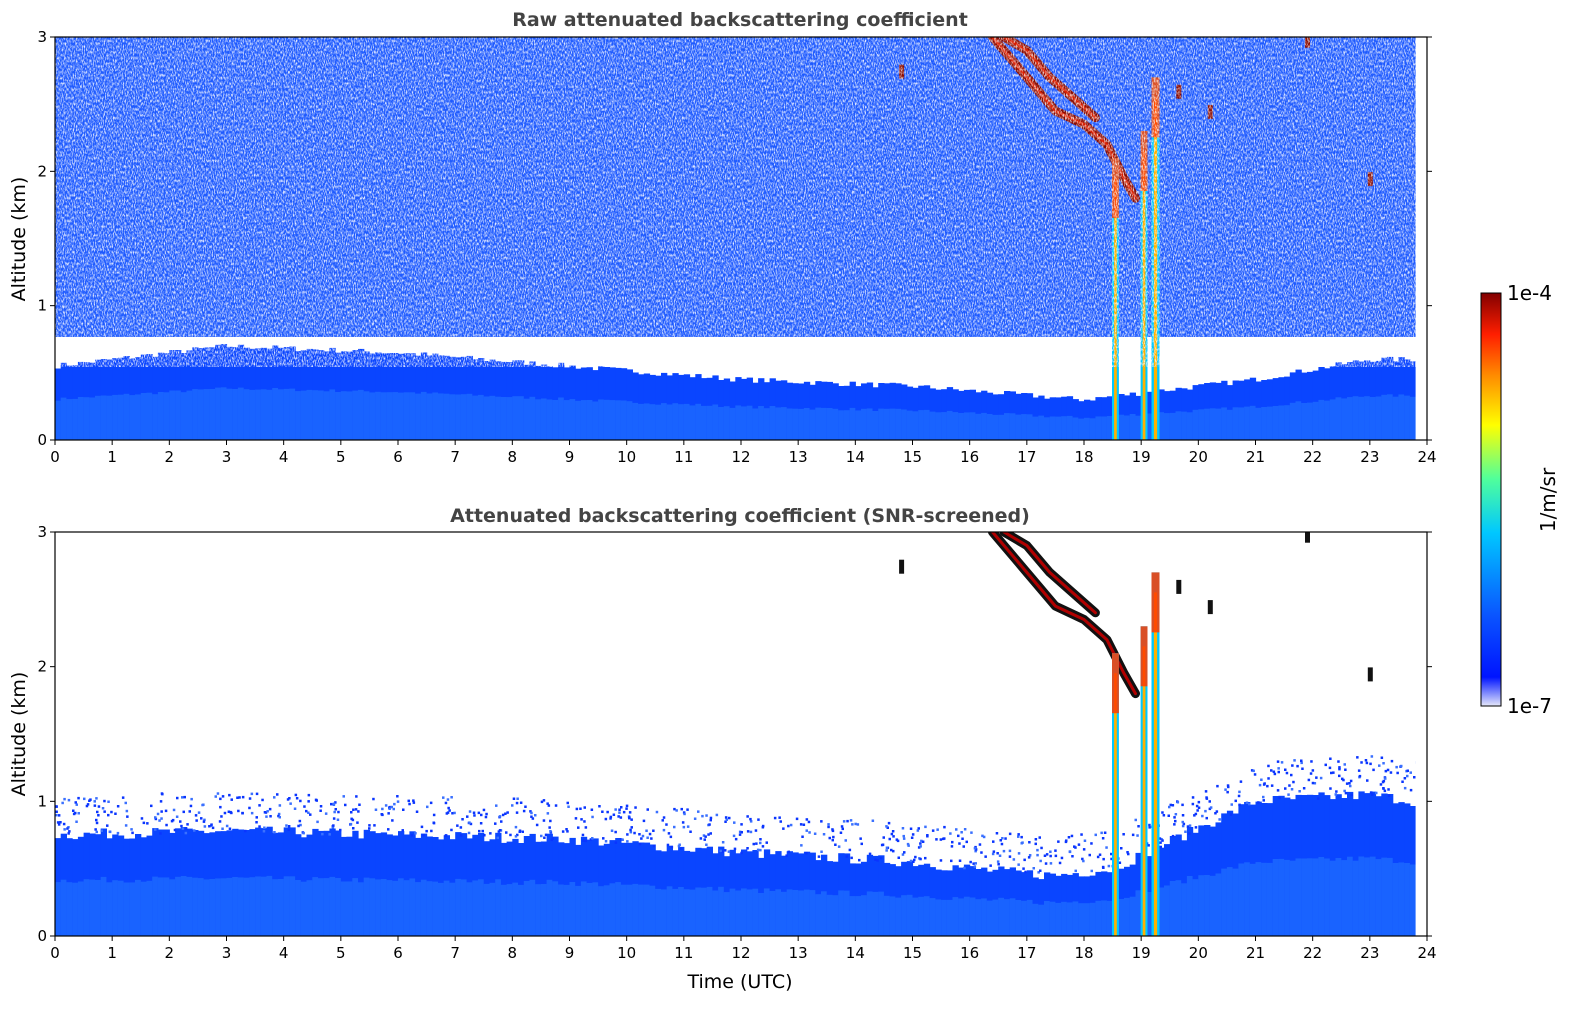 This screenshot has width=1595, height=1020. What do you see at coordinates (1312, 953) in the screenshot?
I see `x-tick-label: 22` at bounding box center [1312, 953].